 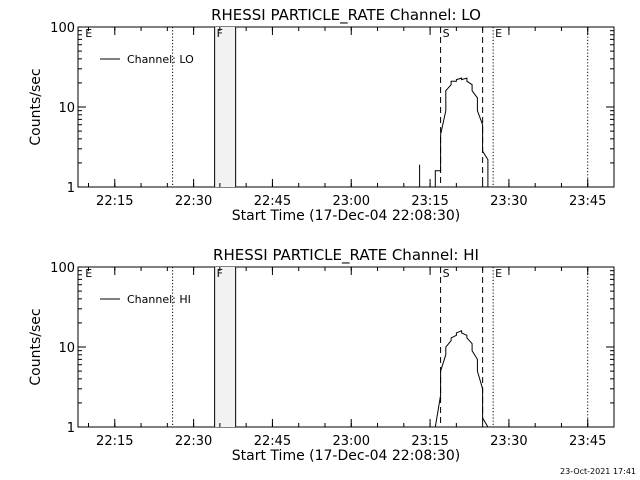 What do you see at coordinates (346, 255) in the screenshot?
I see `chart-title: RHESSI PARTICLE_RATE Channel: HI` at bounding box center [346, 255].